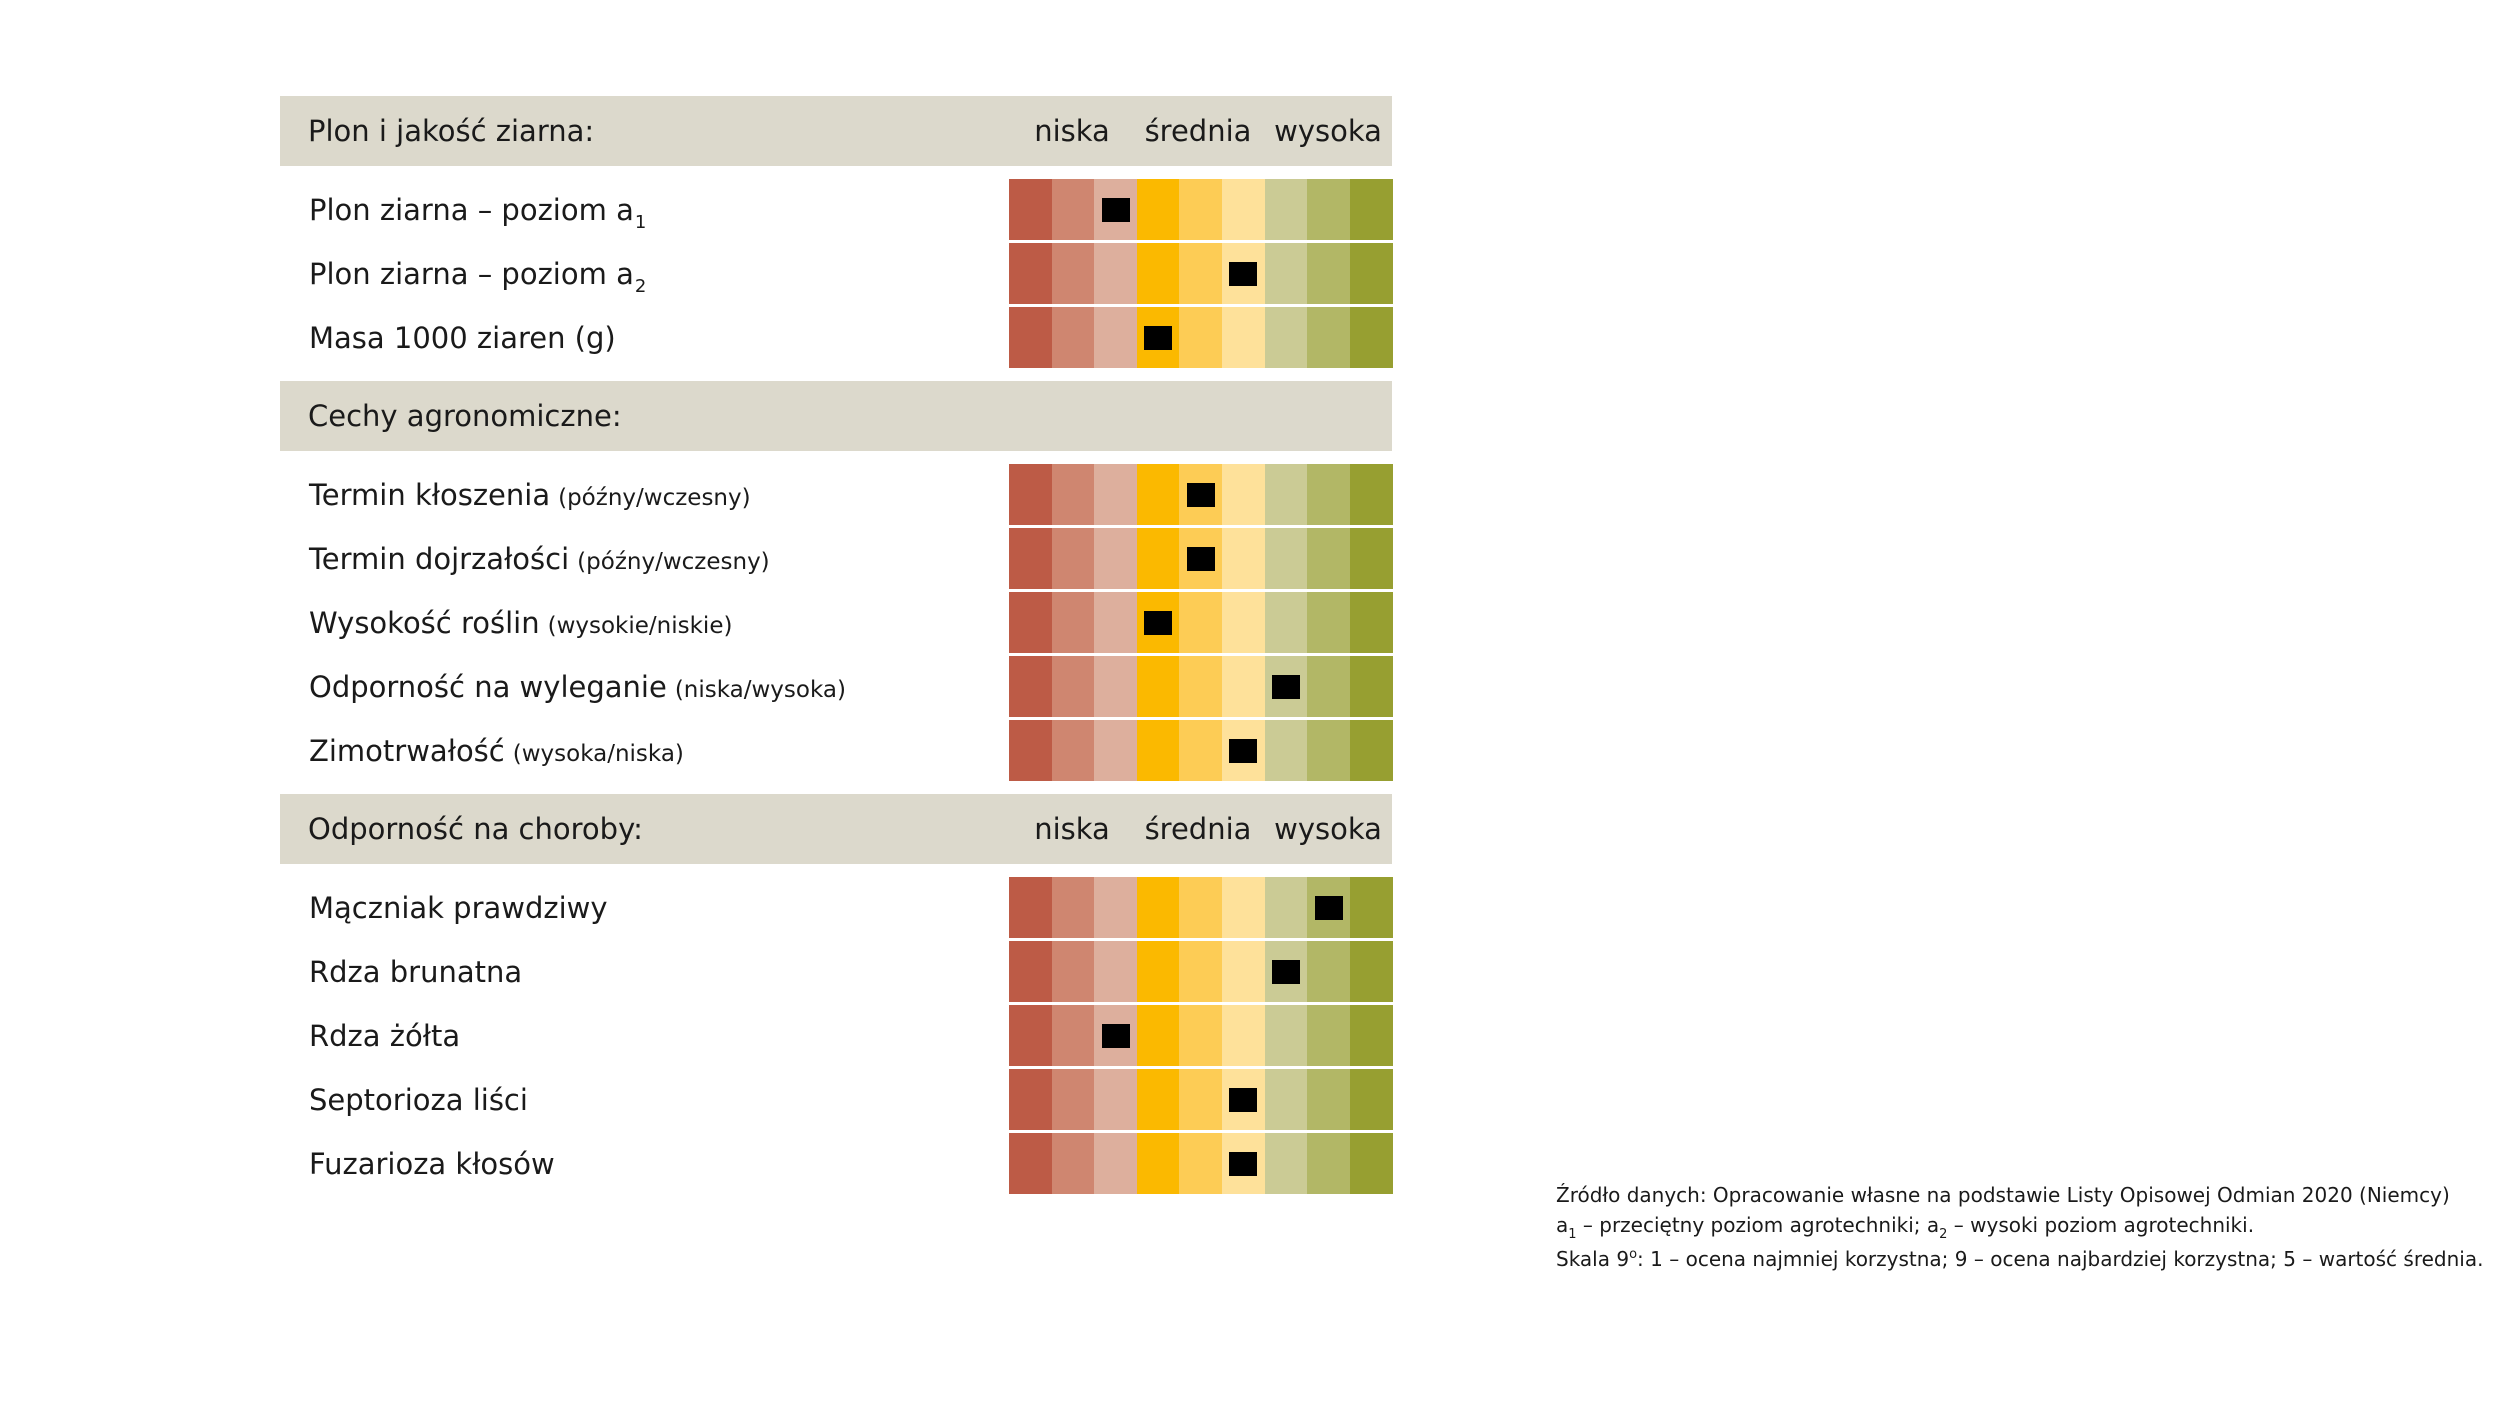  I want to click on row-label: Mączniak prawdziwy, so click(458, 908).